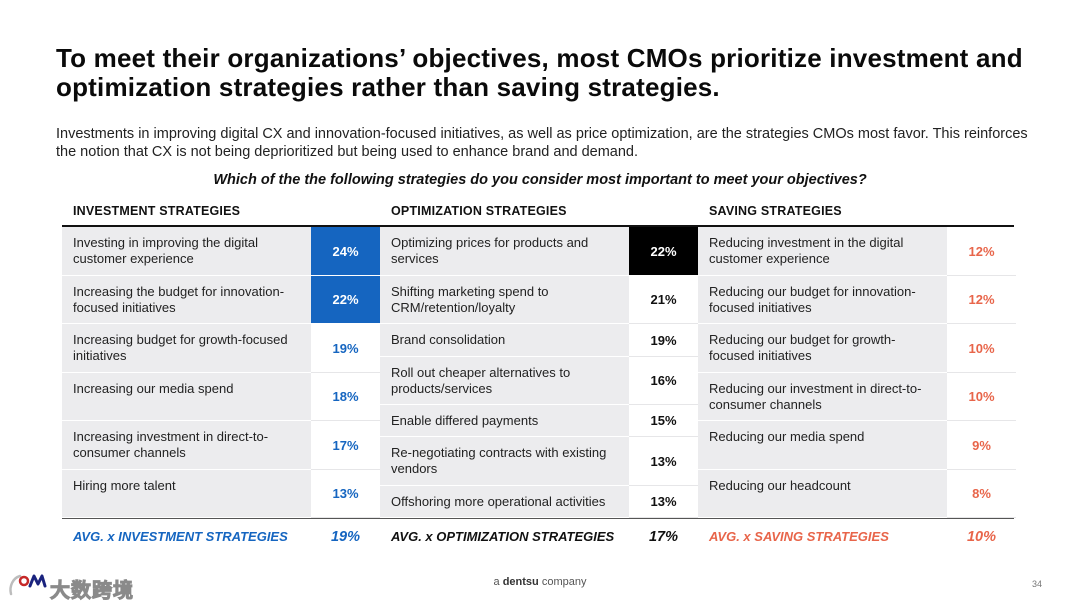  I want to click on footer-brand: a dentsu company, so click(540, 582).